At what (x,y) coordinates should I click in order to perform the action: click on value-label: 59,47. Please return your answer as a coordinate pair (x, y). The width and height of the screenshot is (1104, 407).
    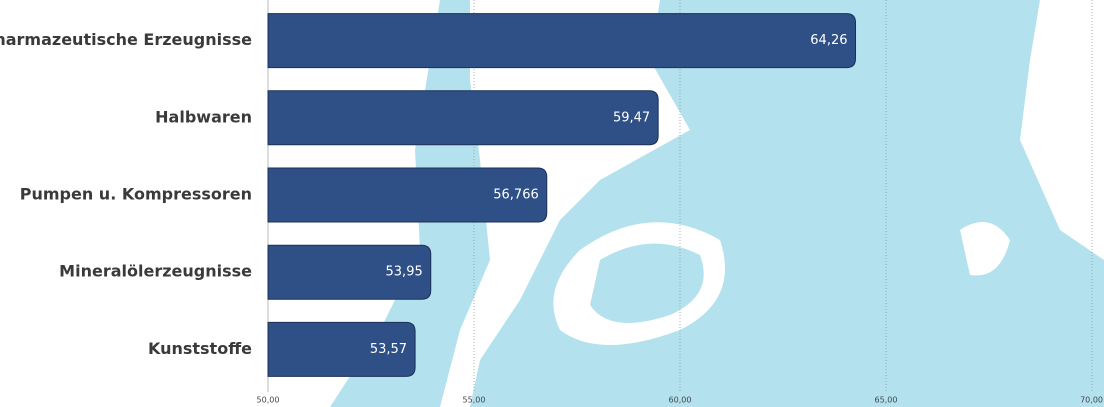
    Looking at the image, I should click on (631, 117).